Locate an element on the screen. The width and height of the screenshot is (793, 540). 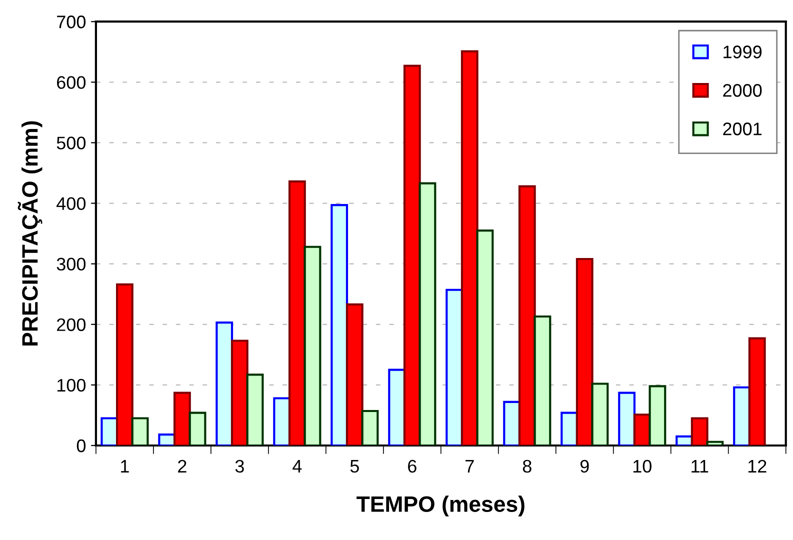
x-tick-label: 10 is located at coordinates (642, 466).